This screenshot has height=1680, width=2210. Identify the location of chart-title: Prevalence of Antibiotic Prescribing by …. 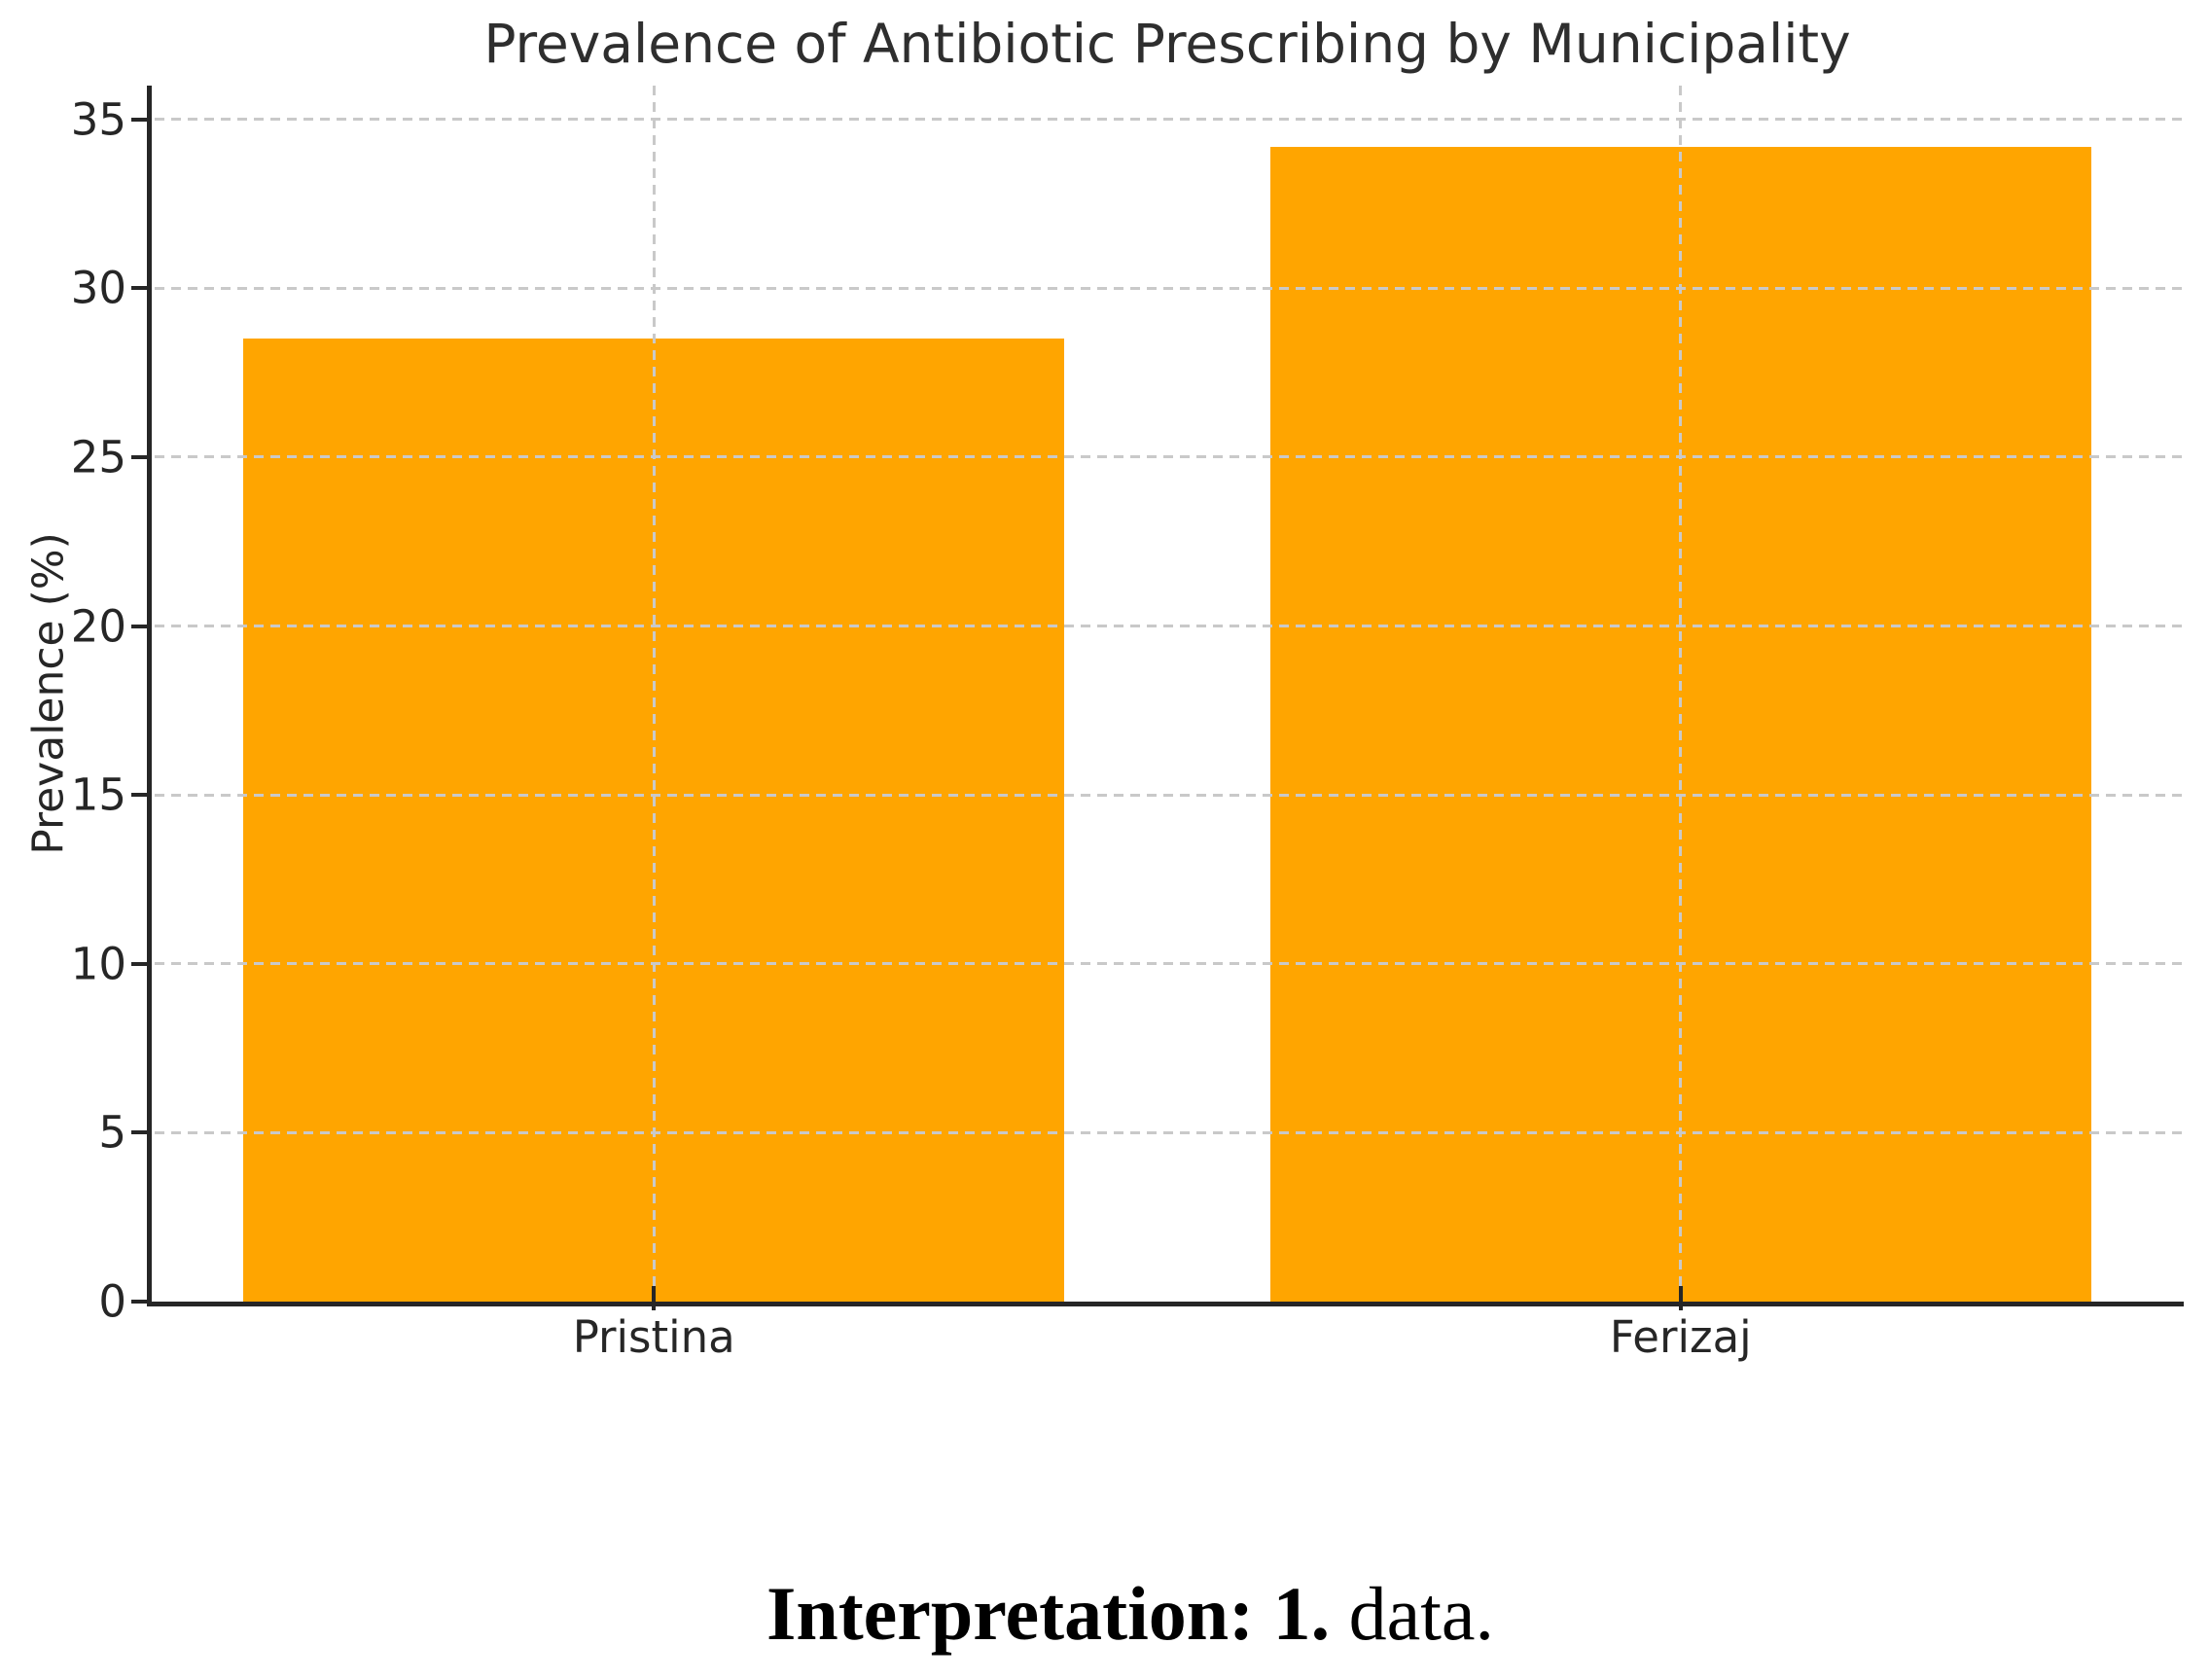
(1167, 44).